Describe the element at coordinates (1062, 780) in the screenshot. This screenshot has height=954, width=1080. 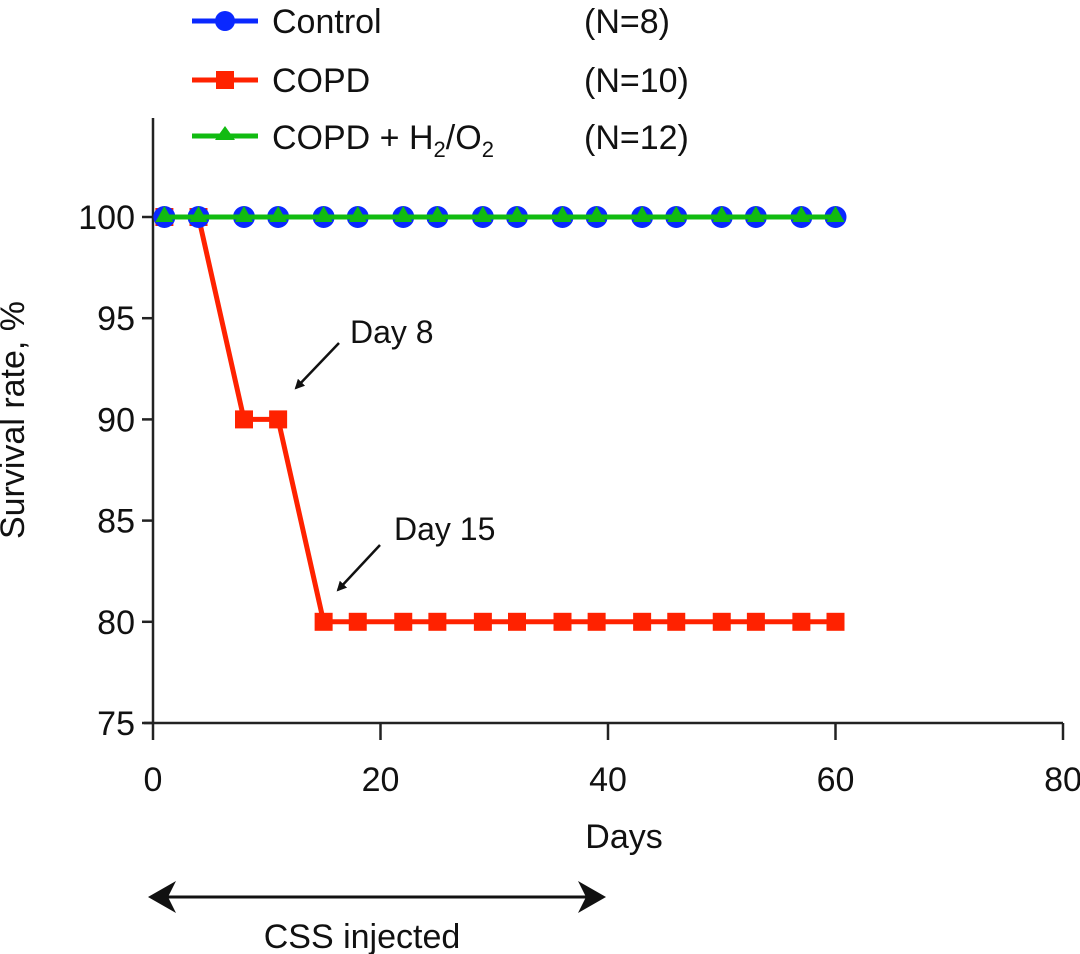
I see `x-tick-label: 80` at that location.